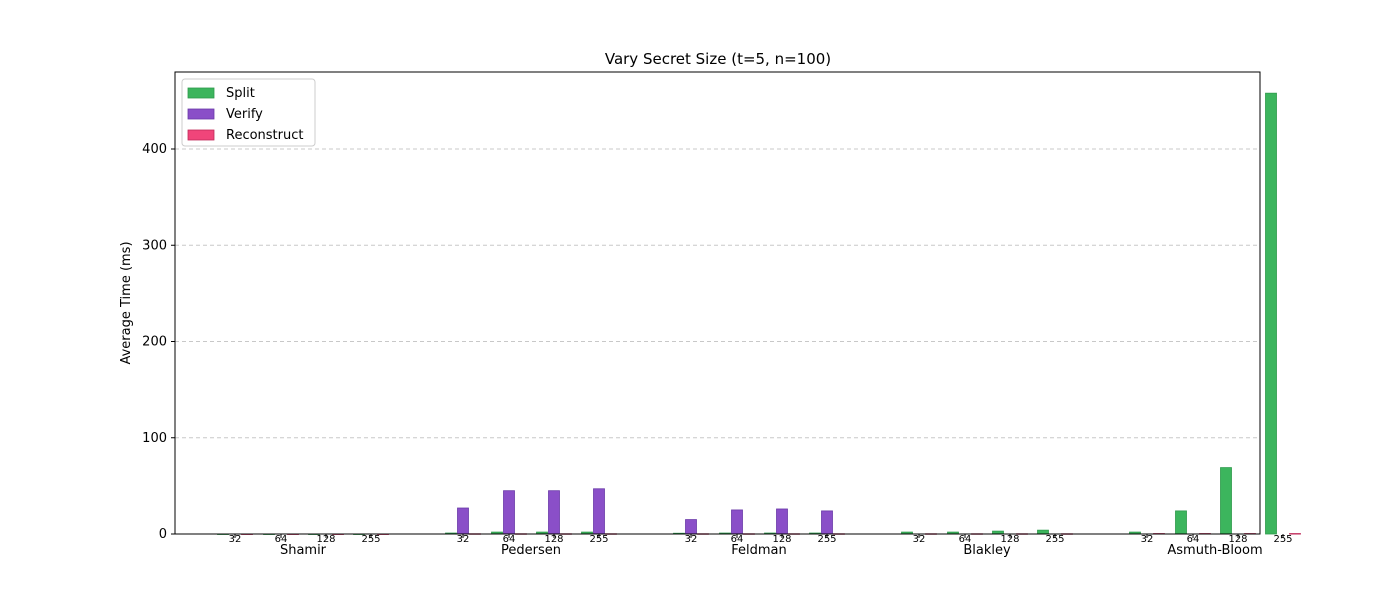 Image resolution: width=1400 pixels, height=600 pixels. Describe the element at coordinates (154, 342) in the screenshot. I see `y-tick-label: 200` at that location.